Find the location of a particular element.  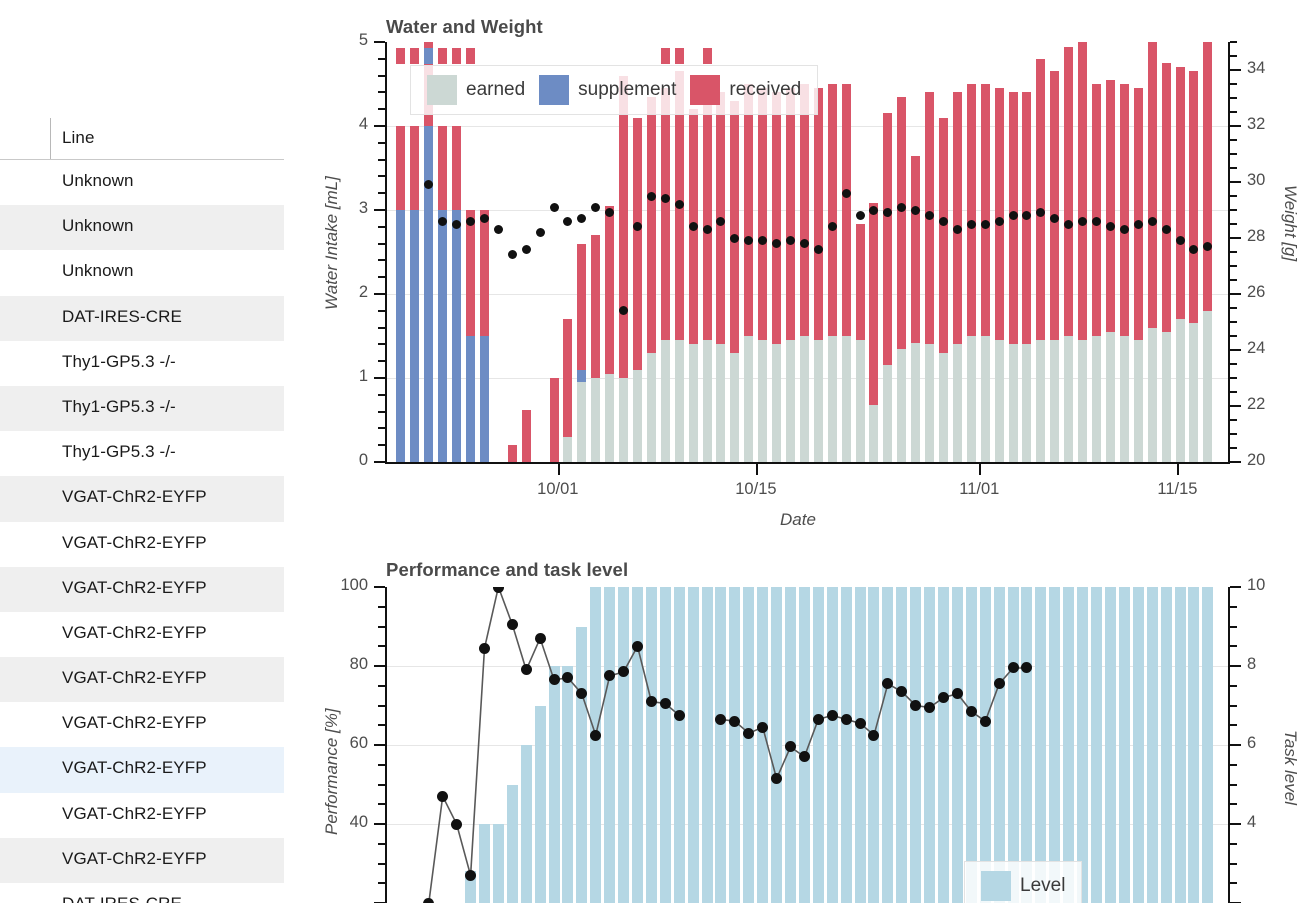

y-axis-left-spine is located at coordinates (386, 745).